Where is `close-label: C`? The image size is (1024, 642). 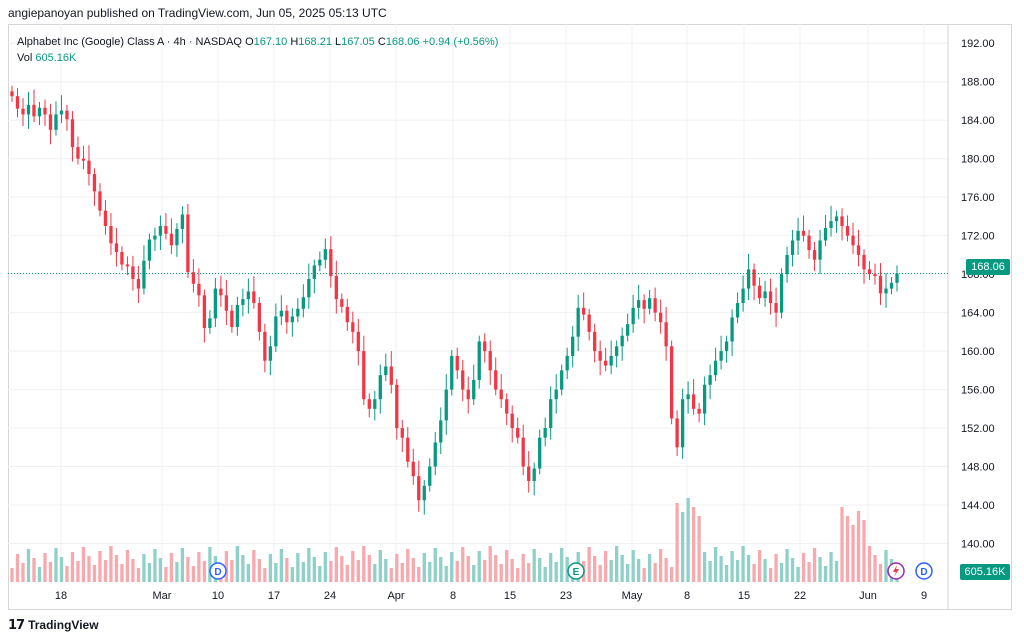
close-label: C is located at coordinates (381, 42).